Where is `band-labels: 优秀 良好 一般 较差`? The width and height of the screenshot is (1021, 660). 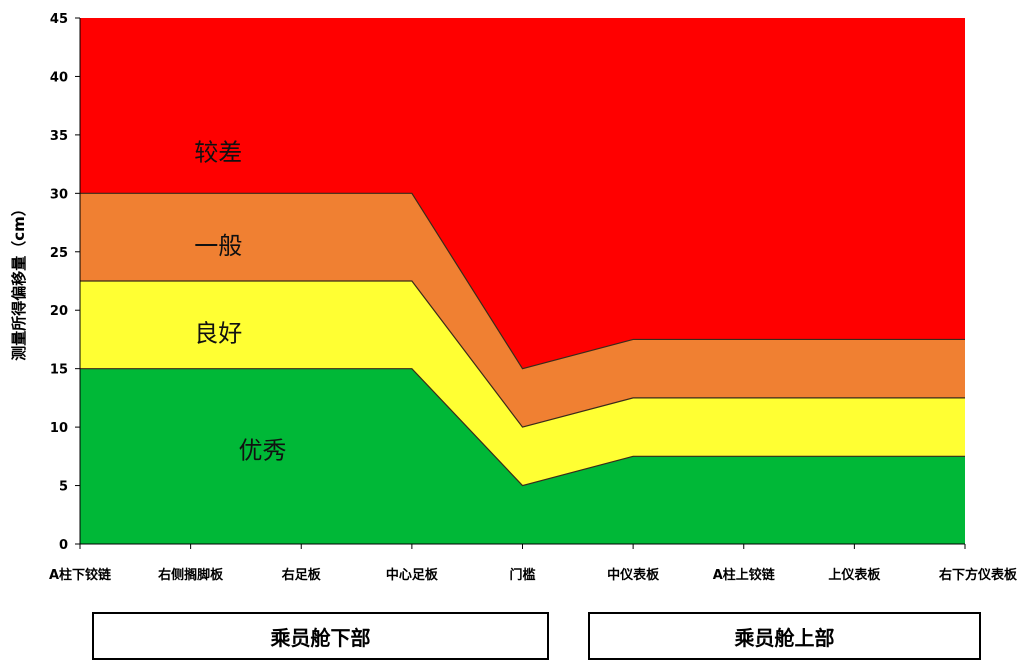 band-labels: 优秀 良好 一般 较差 is located at coordinates (240, 301).